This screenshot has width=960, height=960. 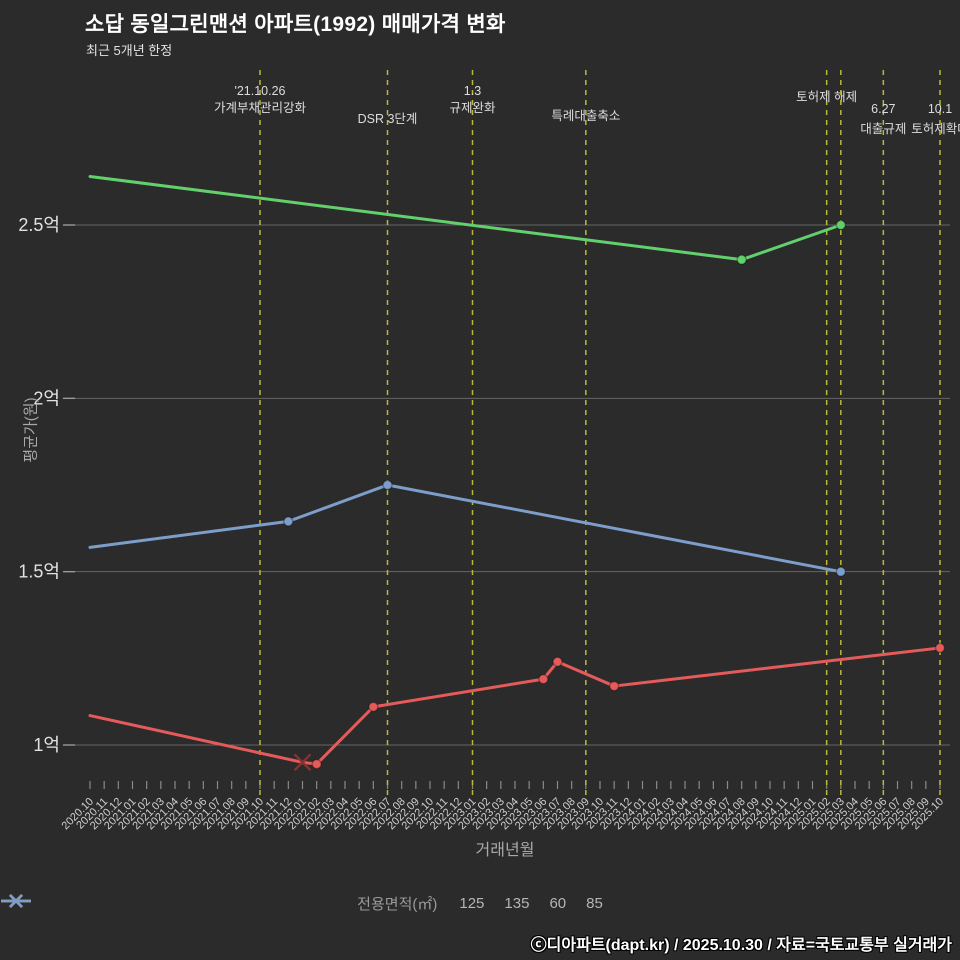 What do you see at coordinates (46, 745) in the screenshot?
I see `y-tick-label: 1억` at bounding box center [46, 745].